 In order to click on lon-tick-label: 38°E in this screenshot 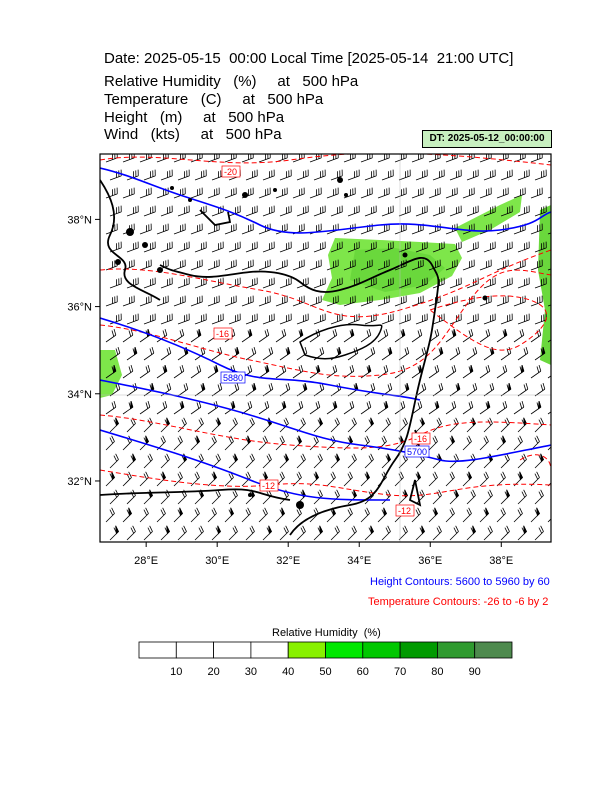, I will do `click(501, 561)`.